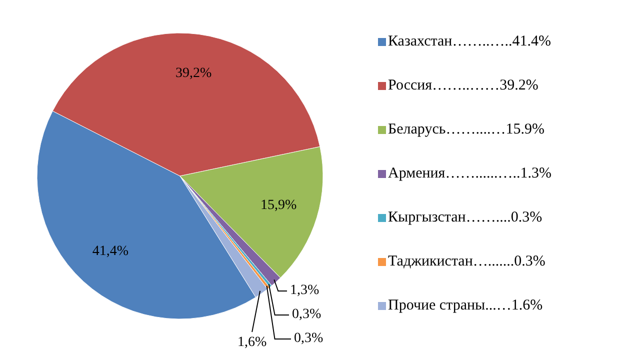  What do you see at coordinates (466, 129) in the screenshot?
I see `legend-label: Беларусь……....…15.9%` at bounding box center [466, 129].